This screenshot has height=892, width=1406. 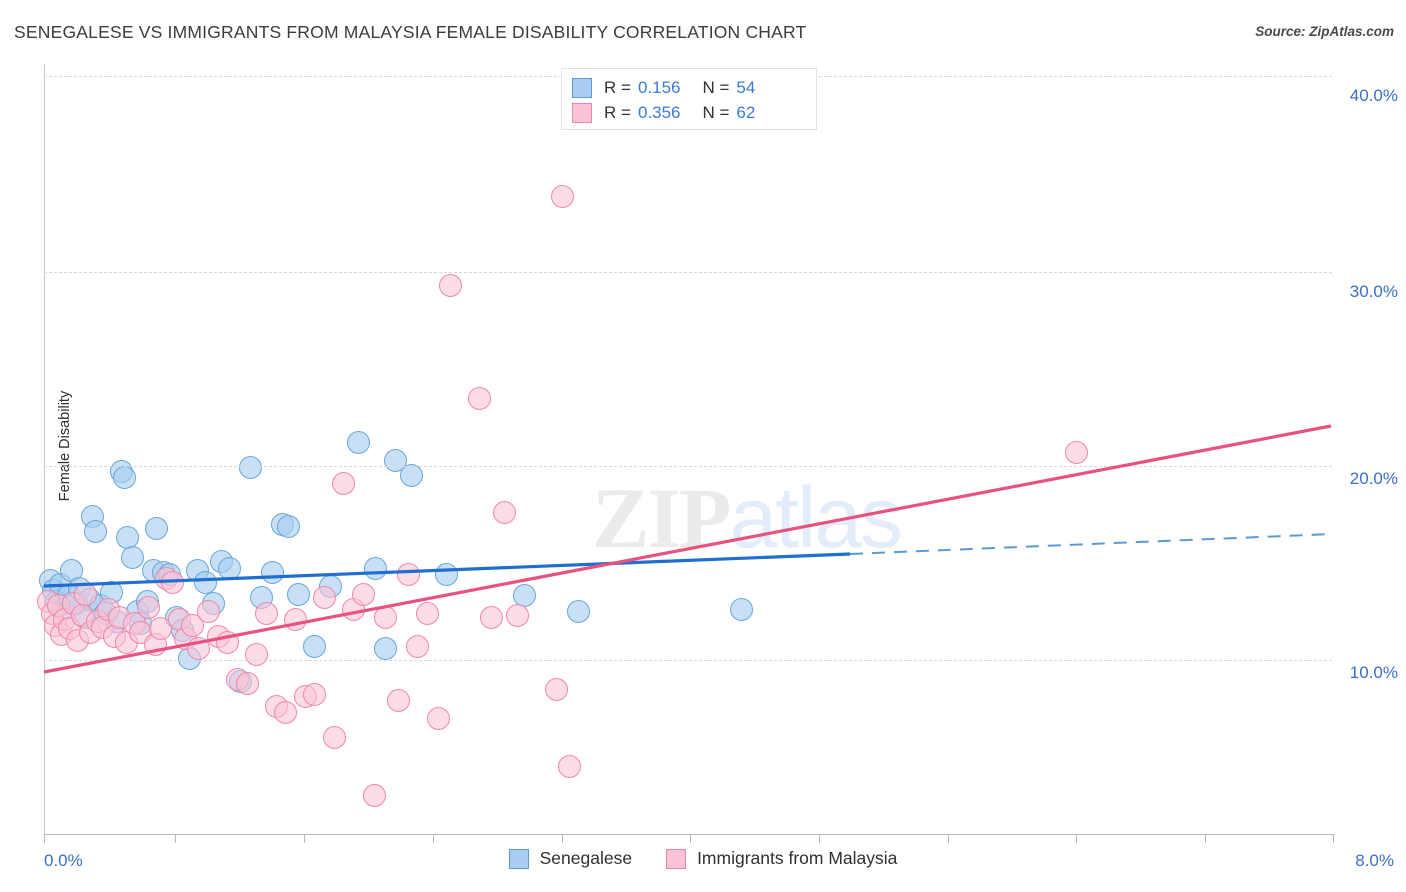 What do you see at coordinates (1373, 95) in the screenshot?
I see `y-tick-label-40: 40.0%` at bounding box center [1373, 95].